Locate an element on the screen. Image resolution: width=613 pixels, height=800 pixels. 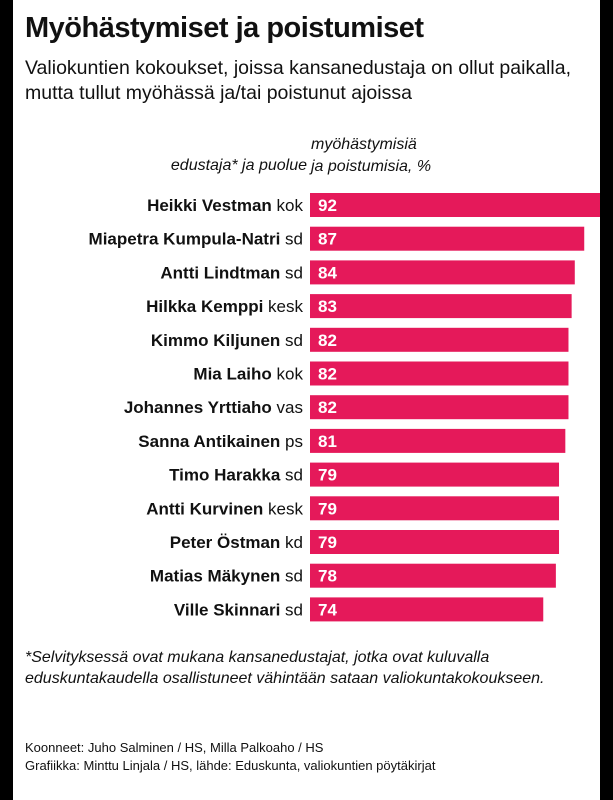
party-abbreviation: vas is located at coordinates (290, 407).